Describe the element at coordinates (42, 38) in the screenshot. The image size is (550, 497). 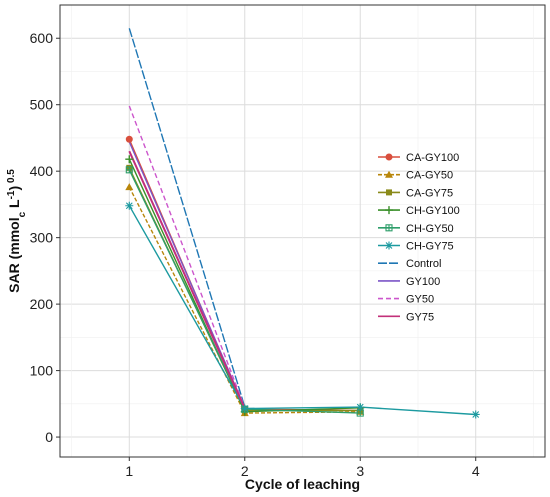
I see `y-tick-label: 600` at that location.